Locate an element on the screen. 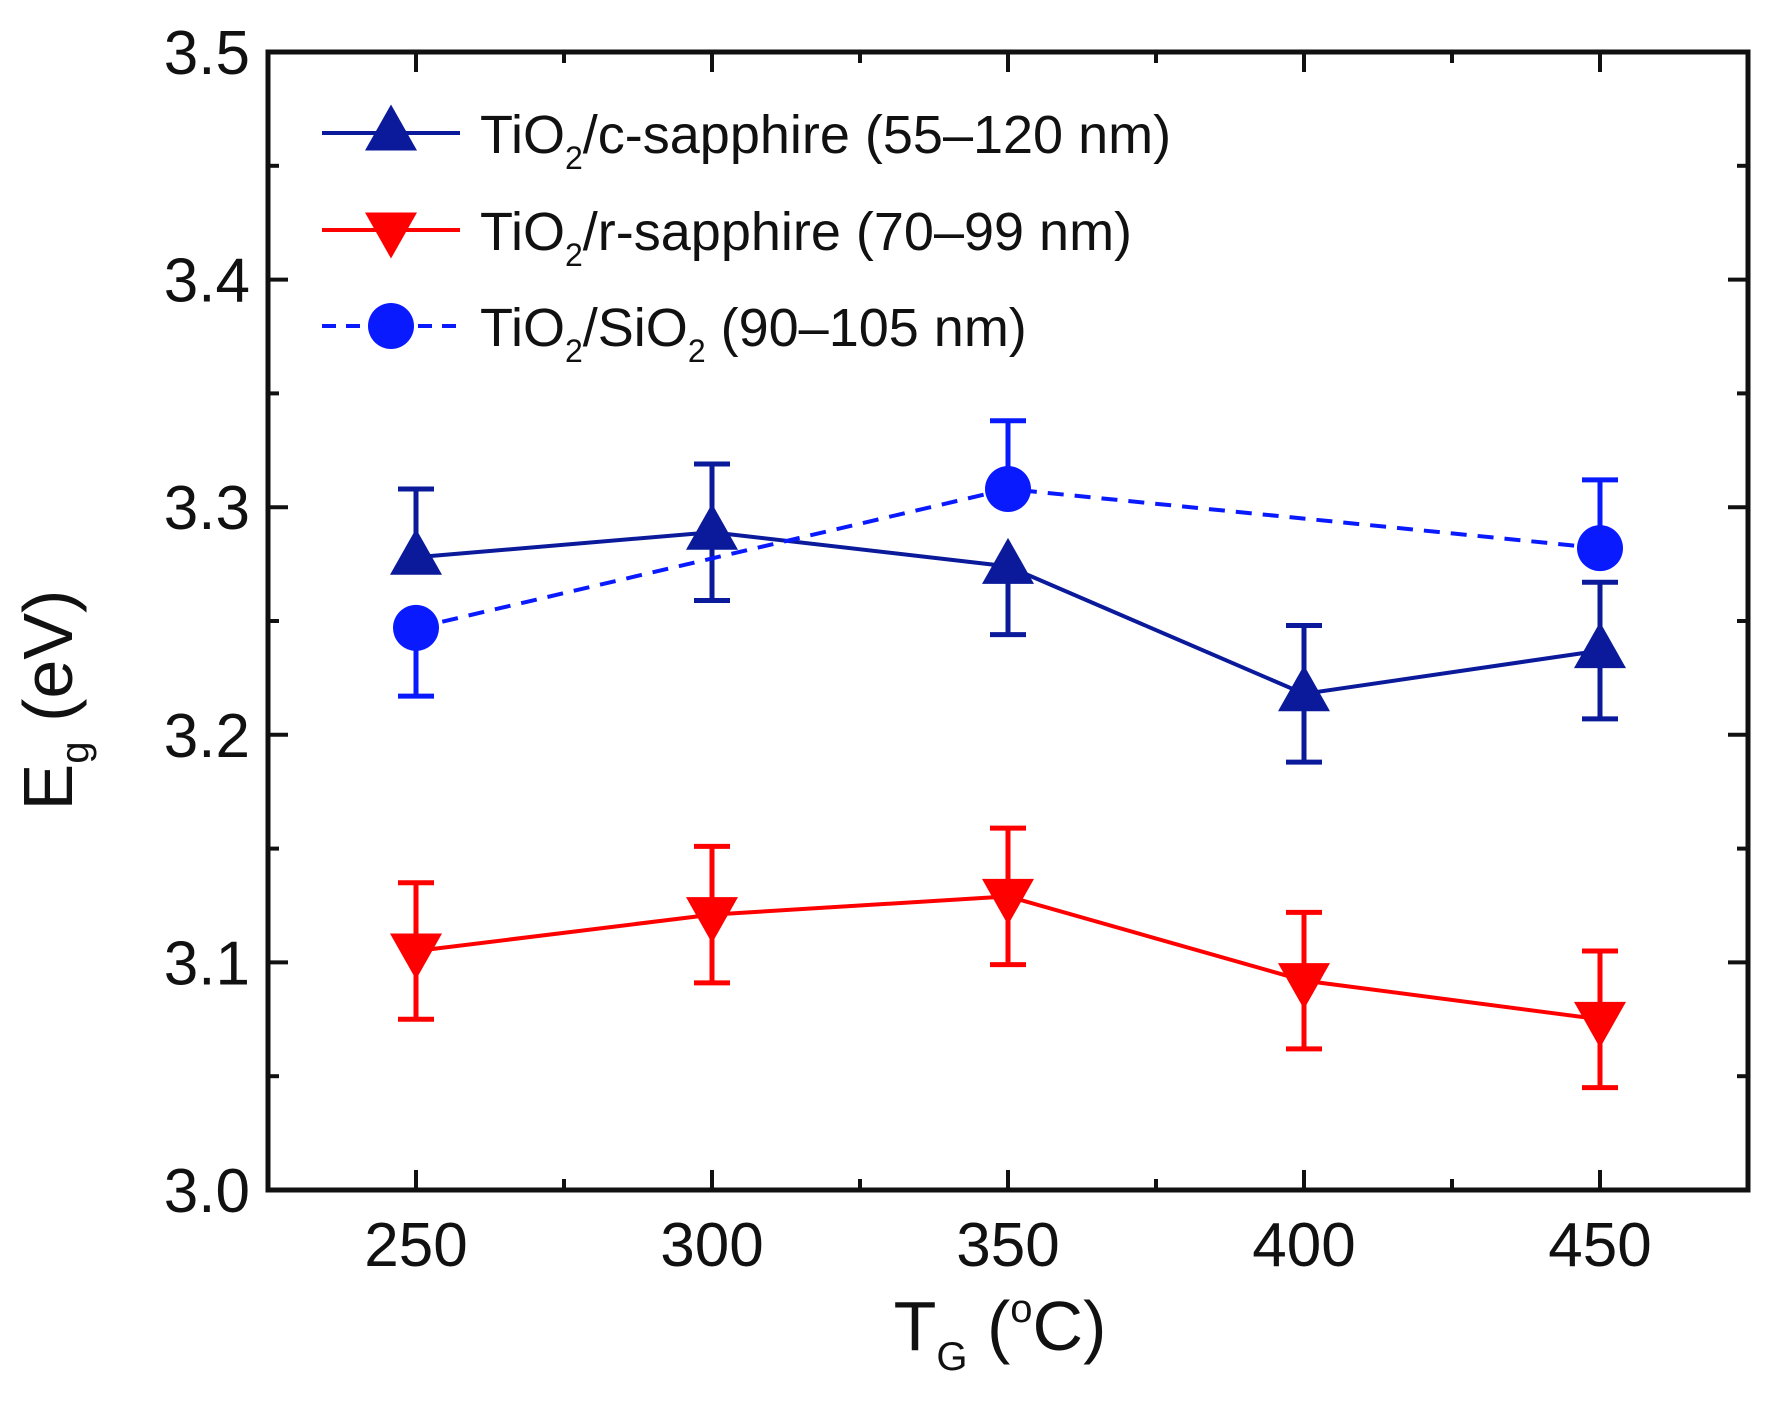  legend-label-mid: /SiO is located at coordinates (635, 328).